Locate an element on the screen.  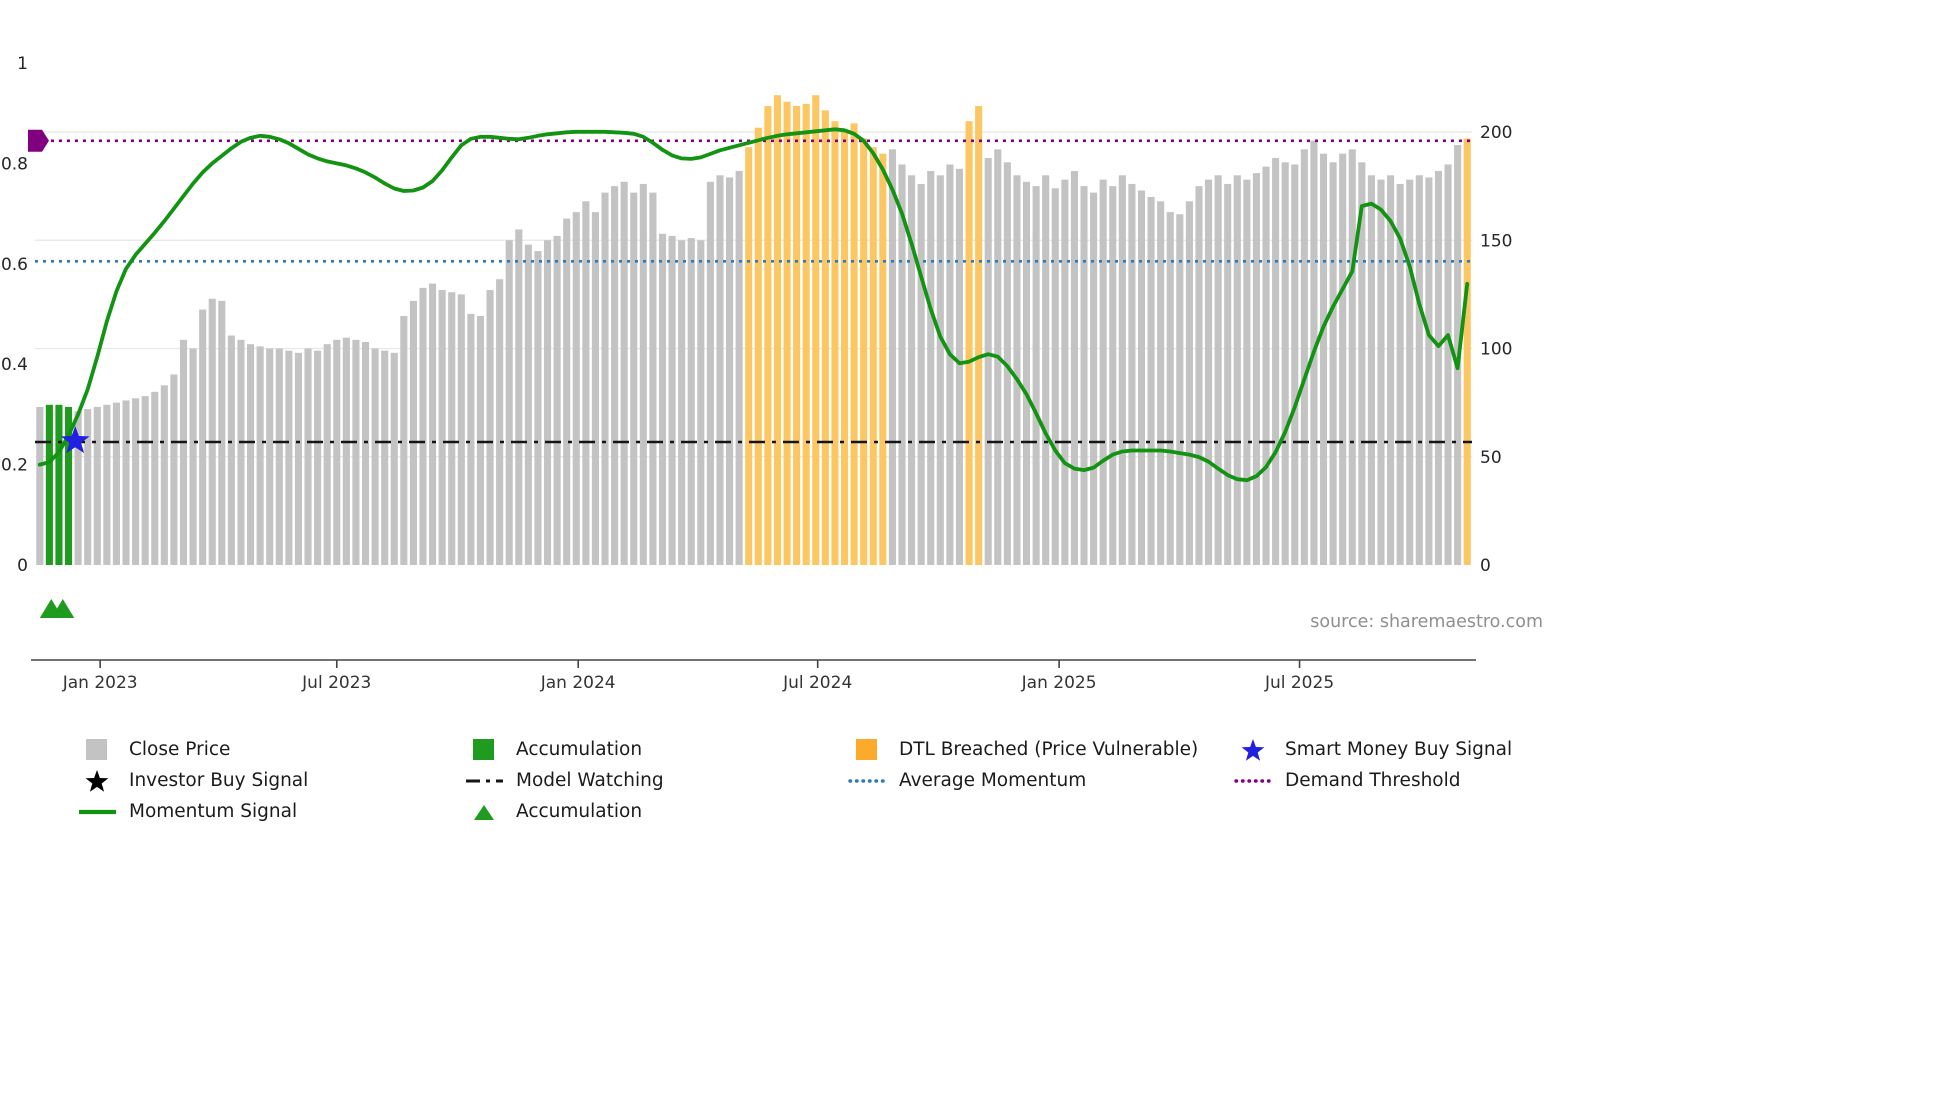
legend-label: Smart Money Buy Signal is located at coordinates (1399, 749).